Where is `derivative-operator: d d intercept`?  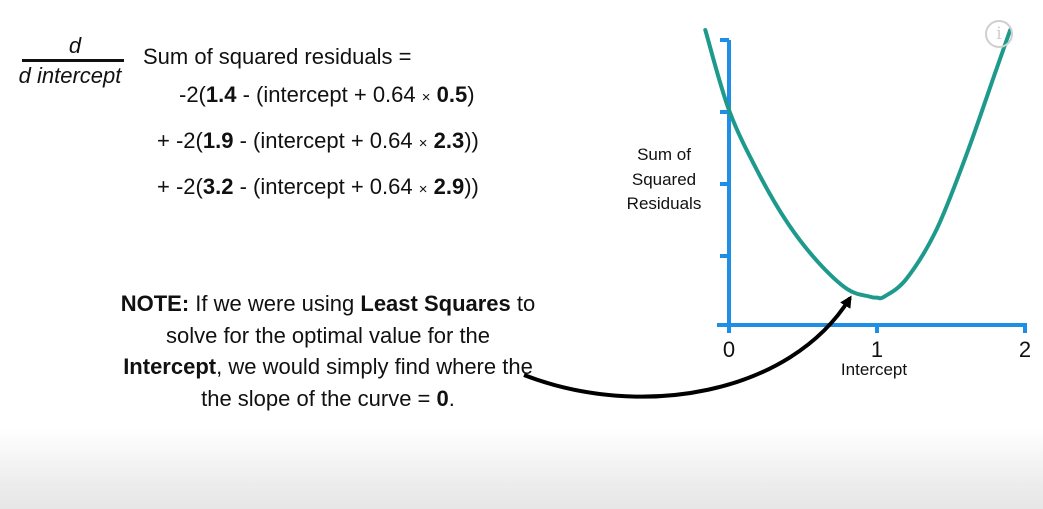
derivative-operator: d d intercept is located at coordinates (70, 61).